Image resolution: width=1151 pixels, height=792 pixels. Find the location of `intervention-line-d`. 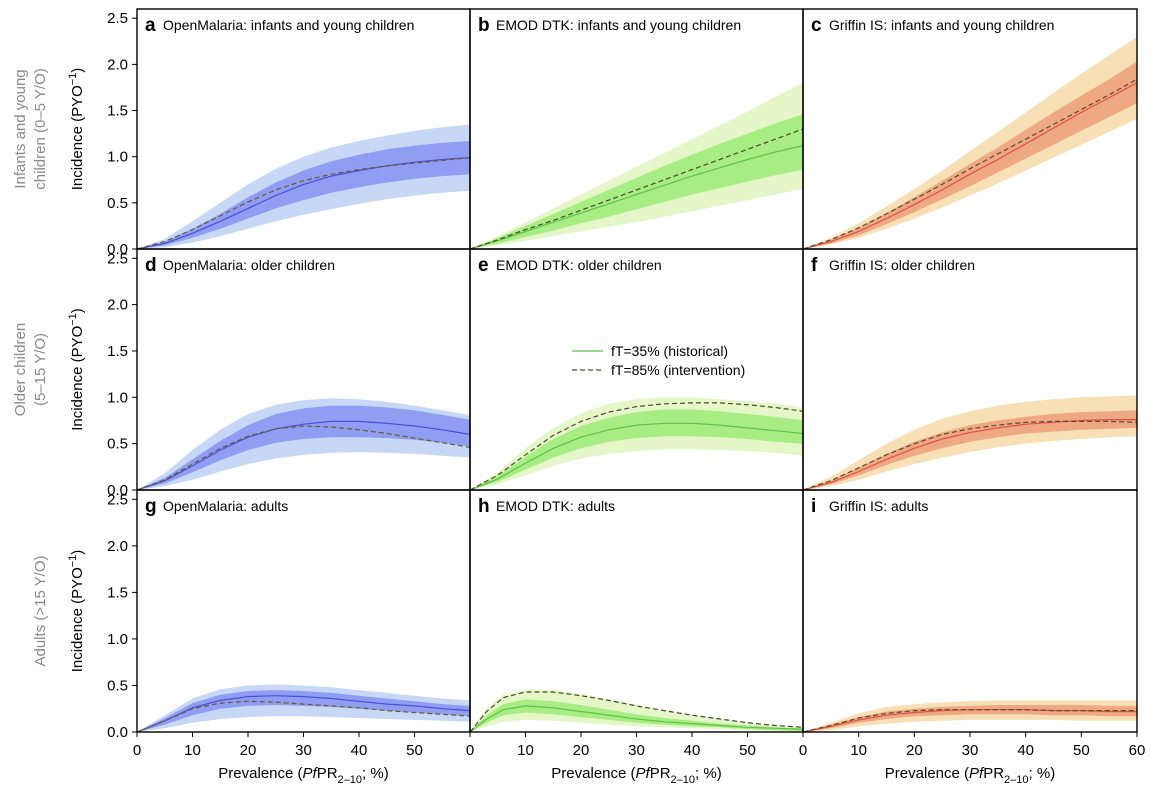

intervention-line-d is located at coordinates (303, 457).